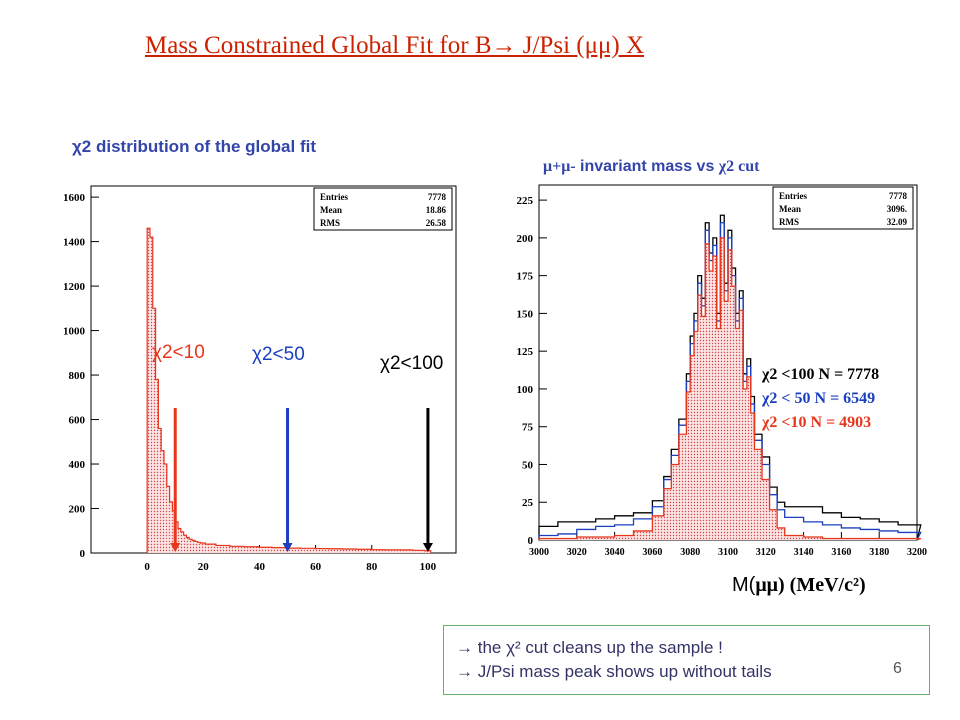 This screenshot has height=720, width=960. What do you see at coordinates (690, 552) in the screenshot?
I see `mass-xtick-label: 3080` at bounding box center [690, 552].